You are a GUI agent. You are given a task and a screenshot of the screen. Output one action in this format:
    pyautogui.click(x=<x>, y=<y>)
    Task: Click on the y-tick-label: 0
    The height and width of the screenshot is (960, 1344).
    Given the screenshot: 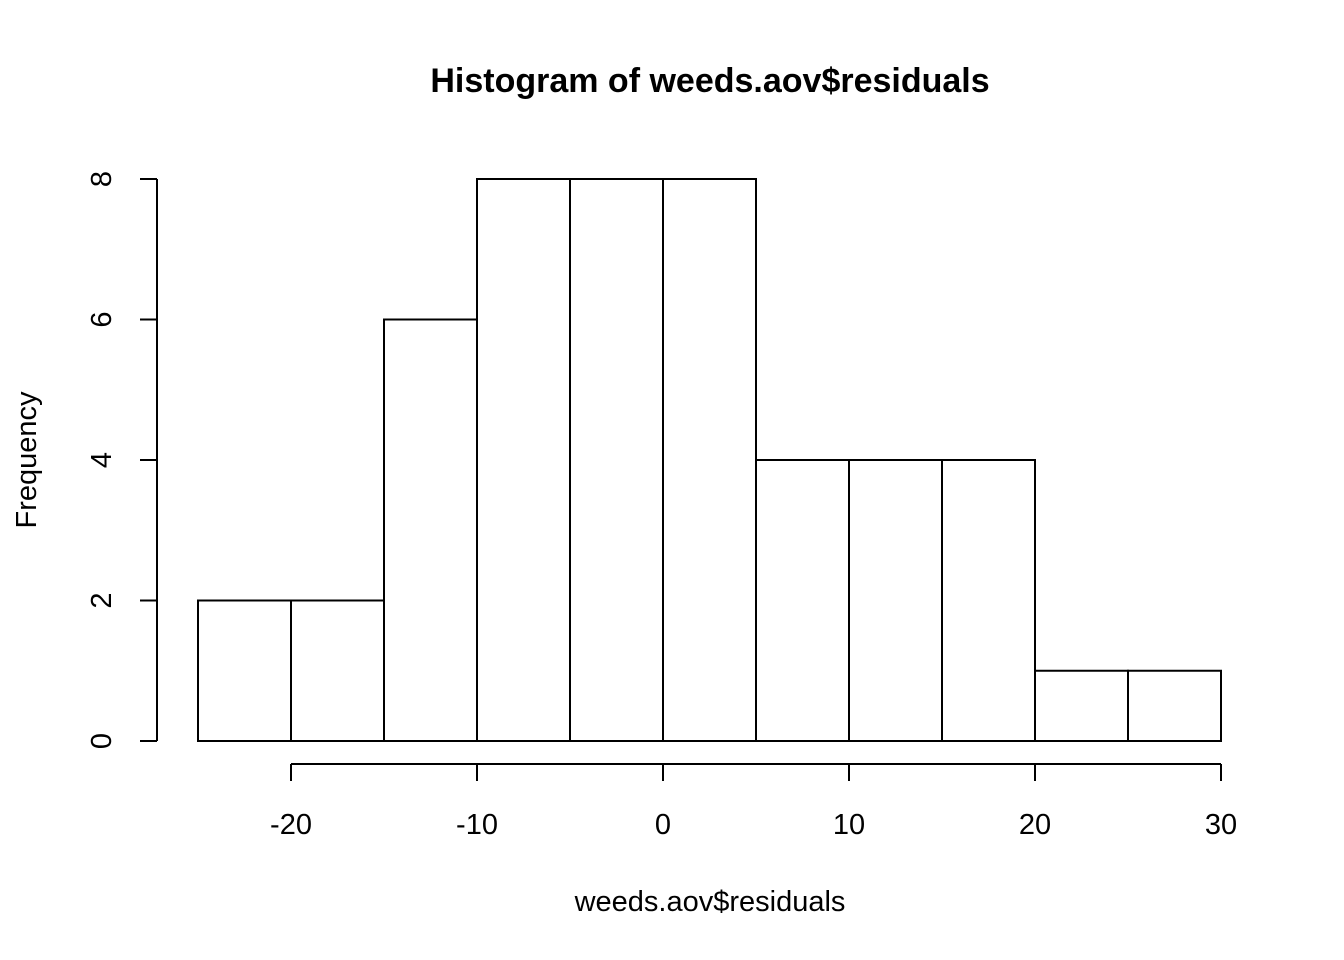 What is the action you would take?
    pyautogui.click(x=102, y=741)
    